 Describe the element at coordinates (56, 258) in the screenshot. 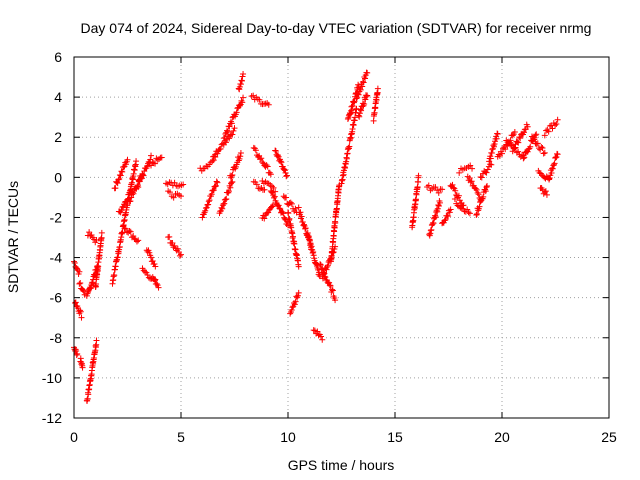

I see `y-tick-label: -4` at that location.